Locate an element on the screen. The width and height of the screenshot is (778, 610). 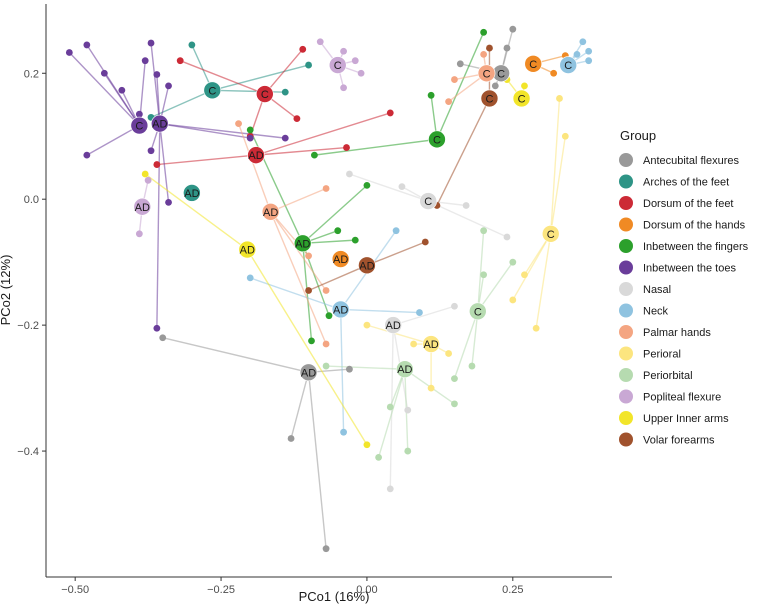
legend-label: Upper Inner arms is located at coordinates (686, 419).